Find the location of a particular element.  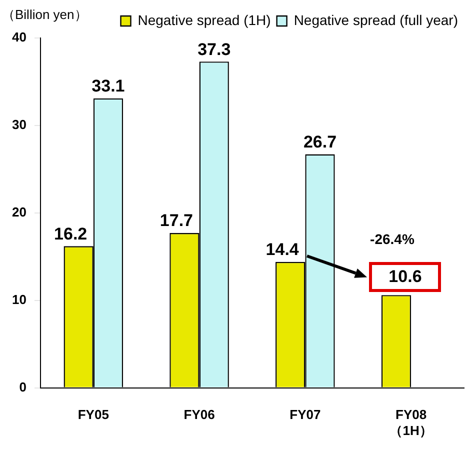

y-tick-label: 0 is located at coordinates (22, 386).